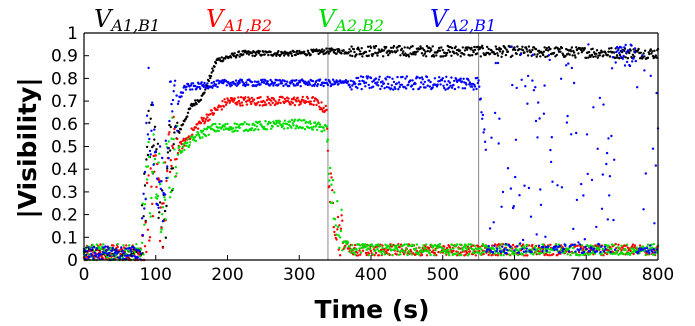 The width and height of the screenshot is (695, 326). Describe the element at coordinates (64, 79) in the screenshot. I see `y-tick-label: 0.8` at that location.